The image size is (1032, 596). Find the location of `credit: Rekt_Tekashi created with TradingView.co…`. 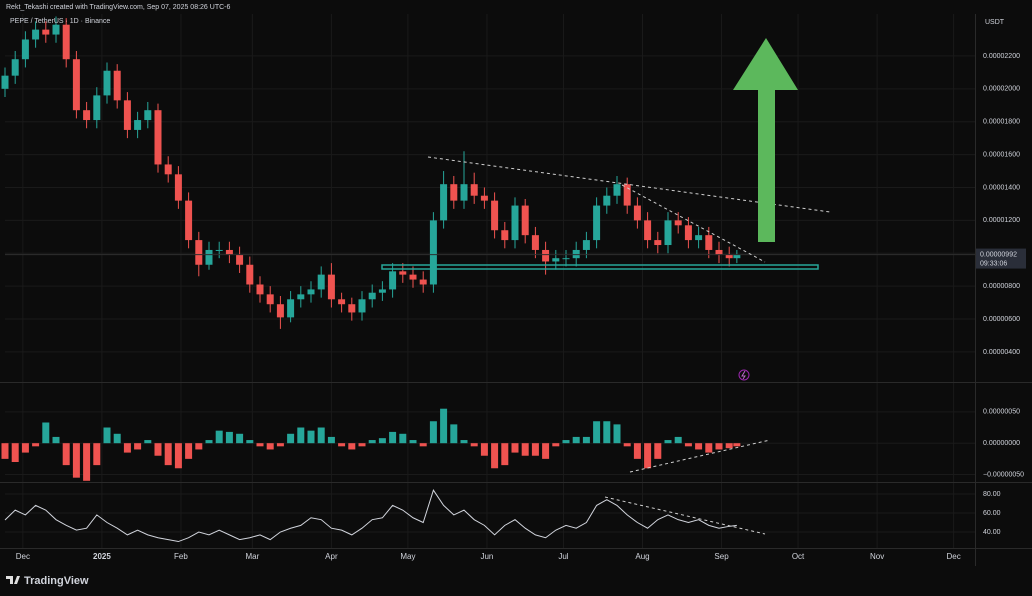

credit: Rekt_Tekashi created with TradingView.co… is located at coordinates (118, 7).